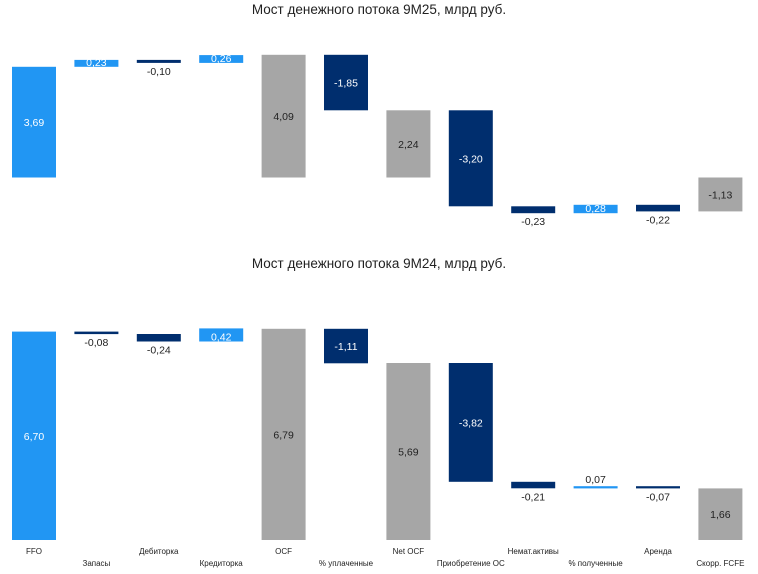 This screenshot has height=574, width=758. I want to click on data-label-9m24-1: -0,08, so click(96, 343).